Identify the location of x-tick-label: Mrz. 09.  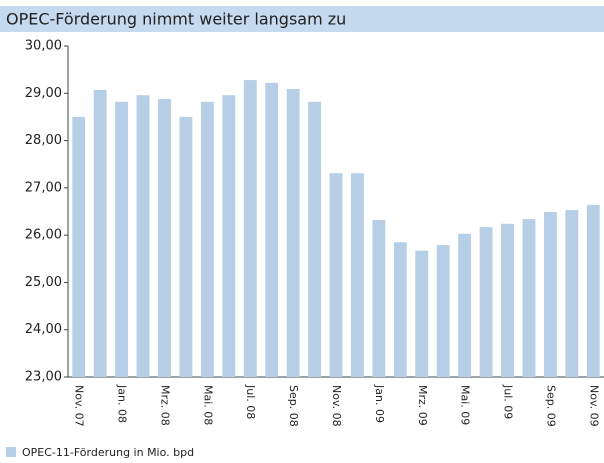
(422, 405).